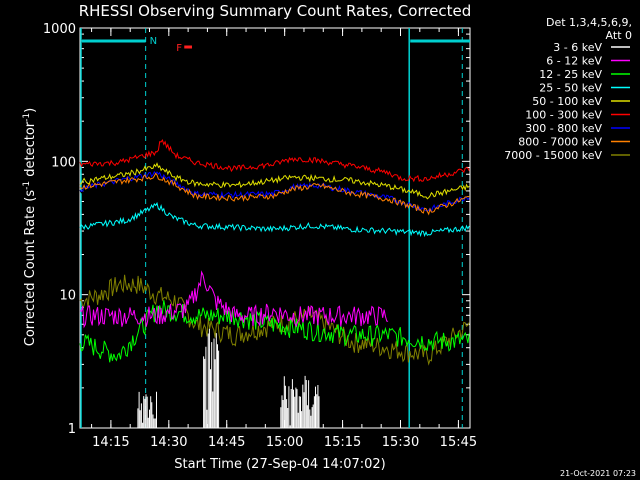 The width and height of the screenshot is (640, 480). I want to click on legend-label: 100 - 300 keV, so click(563, 115).